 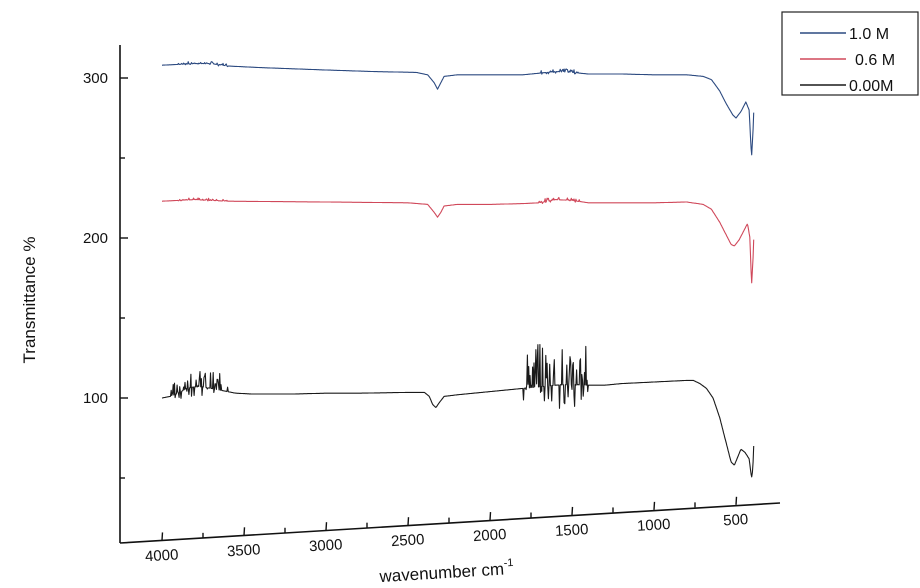 I want to click on legend-item-1-0m: 1.0 M, so click(x=844, y=34).